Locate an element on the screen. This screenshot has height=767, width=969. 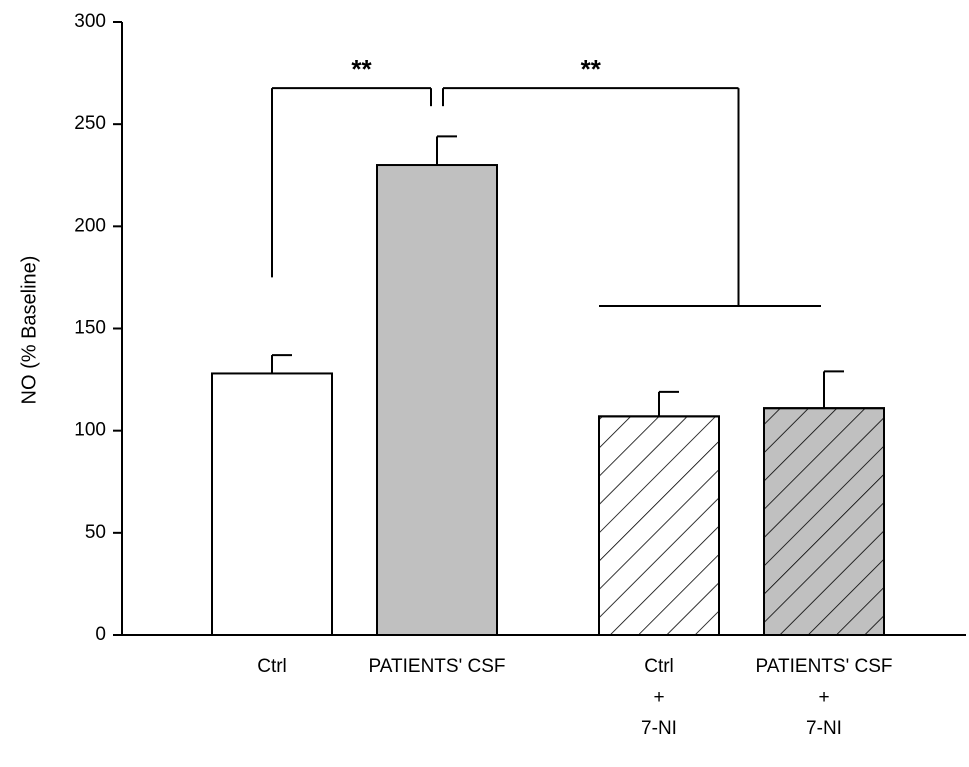
y-axis-label: NO (% Baseline) is located at coordinates (29, 330).